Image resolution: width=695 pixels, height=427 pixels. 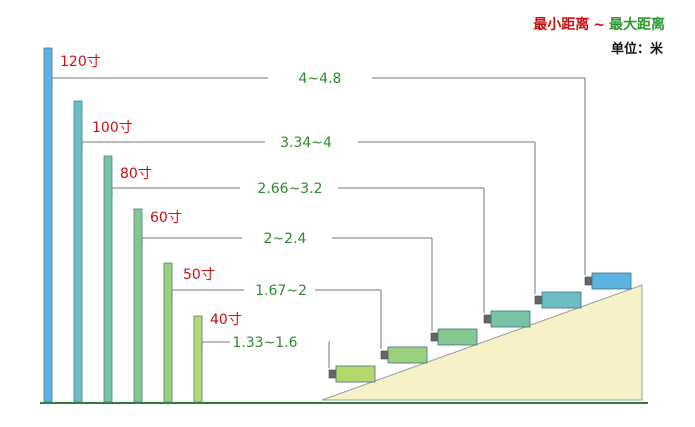 I want to click on distance-range-label-0: 4~4.8, so click(x=320, y=79).